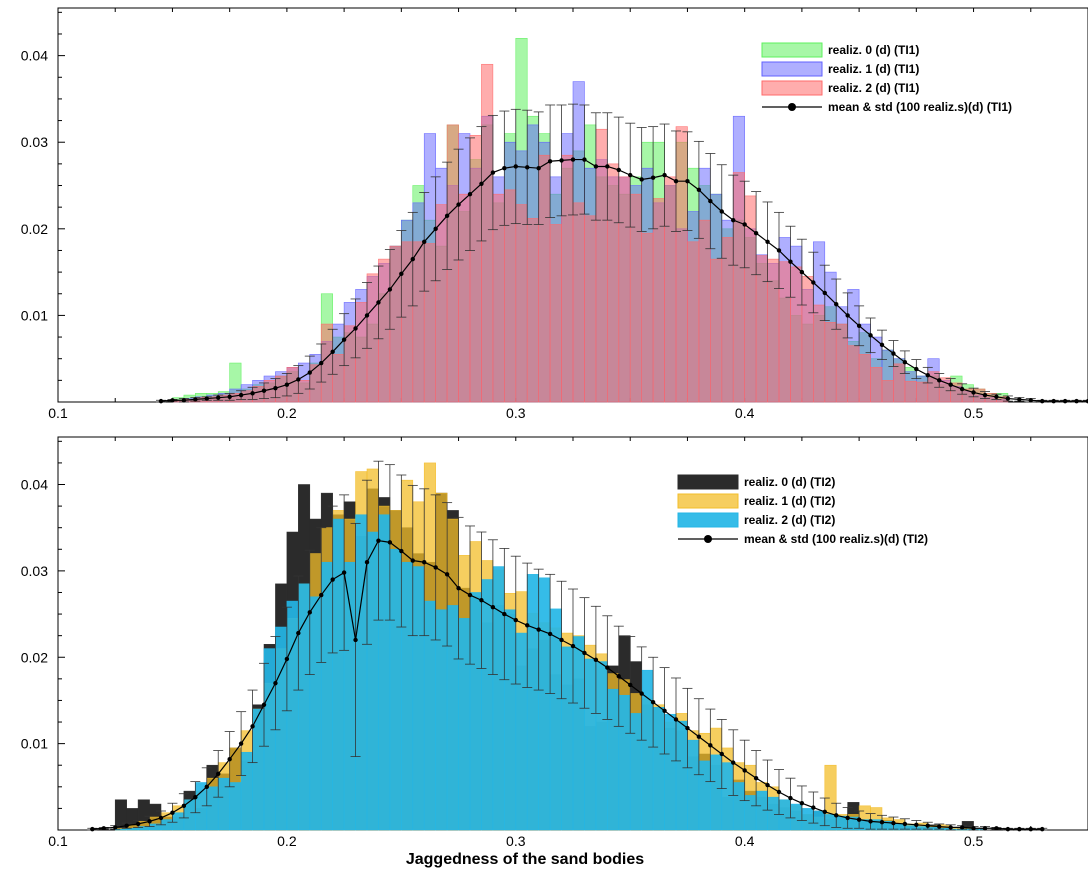 This screenshot has height=878, width=1088. What do you see at coordinates (34, 744) in the screenshot?
I see `y-tick-label: 0.01` at bounding box center [34, 744].